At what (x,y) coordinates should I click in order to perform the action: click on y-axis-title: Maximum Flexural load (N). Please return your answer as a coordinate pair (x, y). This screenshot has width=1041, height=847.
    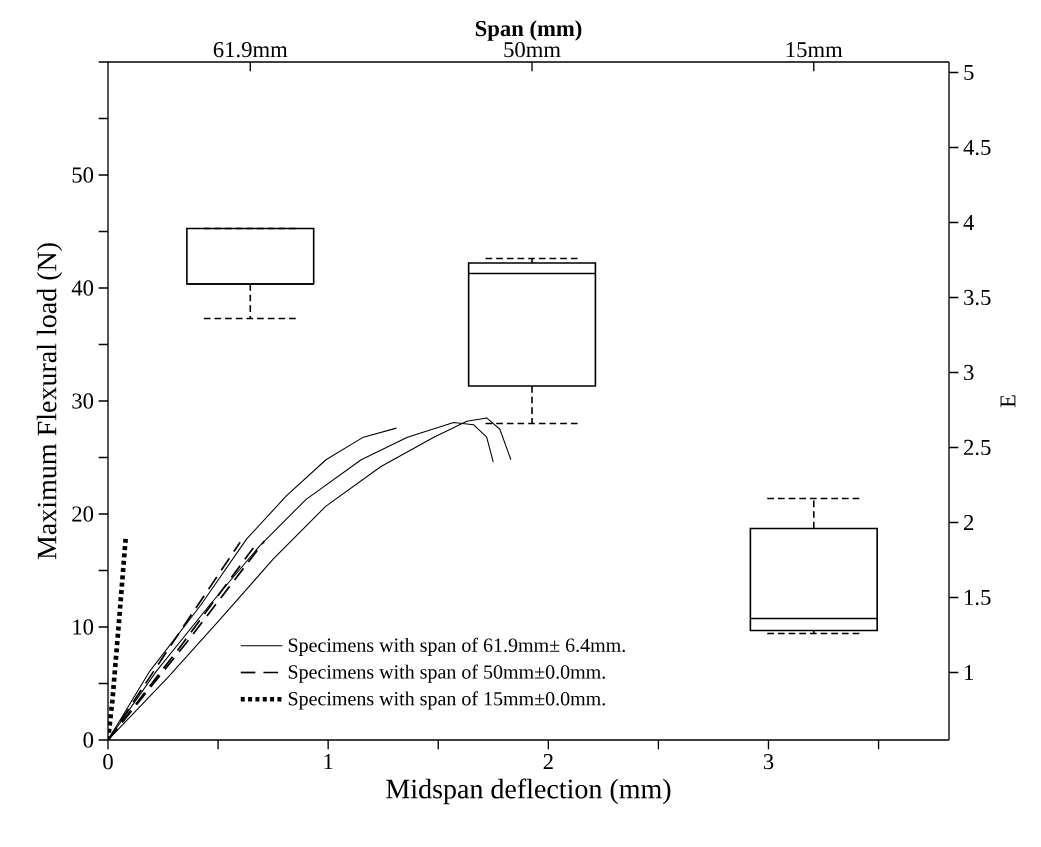
    Looking at the image, I should click on (49, 401).